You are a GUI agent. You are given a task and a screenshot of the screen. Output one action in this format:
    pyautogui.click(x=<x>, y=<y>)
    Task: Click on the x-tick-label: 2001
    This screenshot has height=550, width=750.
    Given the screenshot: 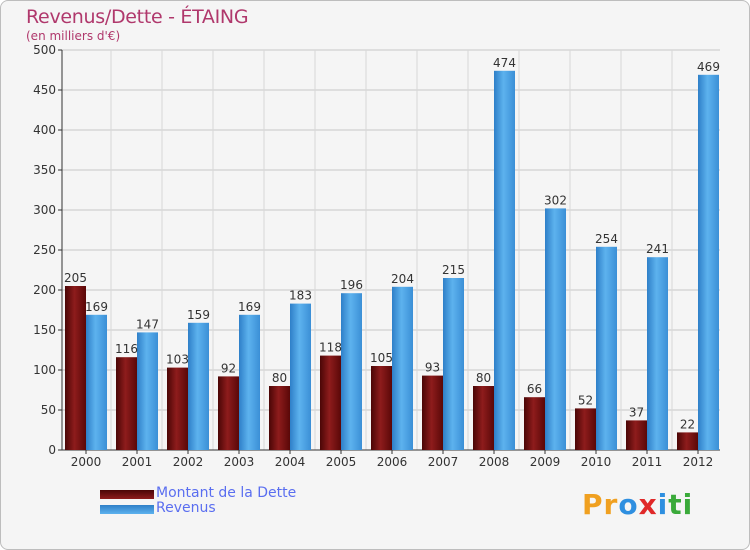 What is the action you would take?
    pyautogui.click(x=137, y=462)
    